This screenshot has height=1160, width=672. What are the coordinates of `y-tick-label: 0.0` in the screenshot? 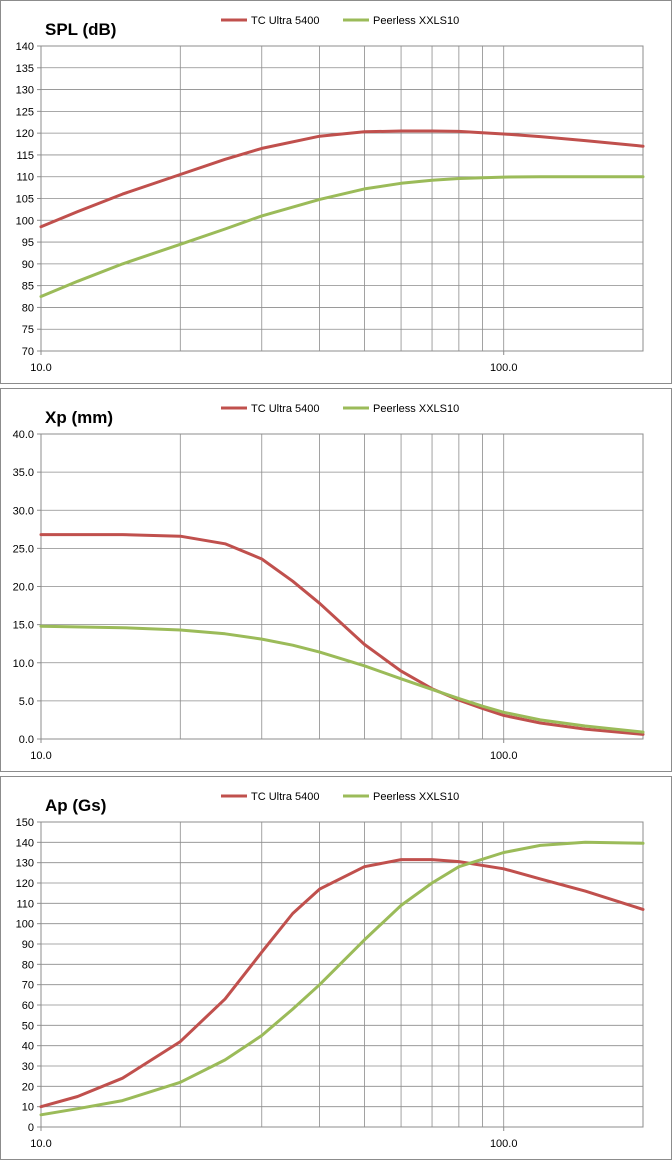 It's located at (26, 740).